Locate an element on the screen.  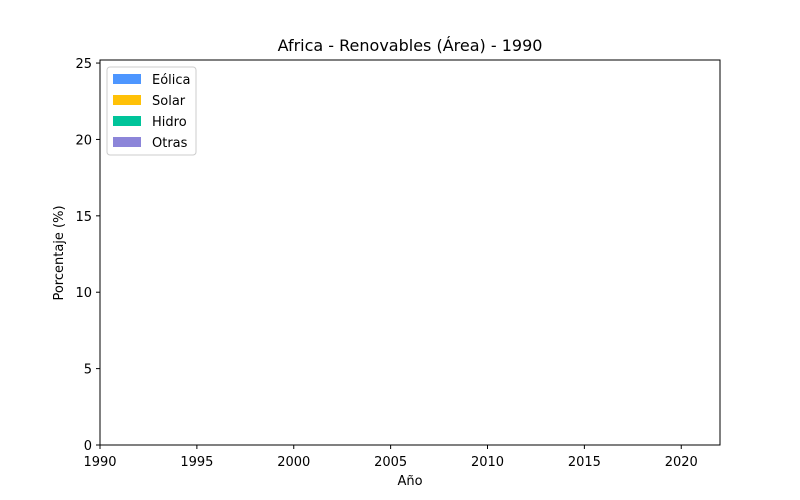
chart-title: Africa - Renovables (Área) - 1990 is located at coordinates (410, 45).